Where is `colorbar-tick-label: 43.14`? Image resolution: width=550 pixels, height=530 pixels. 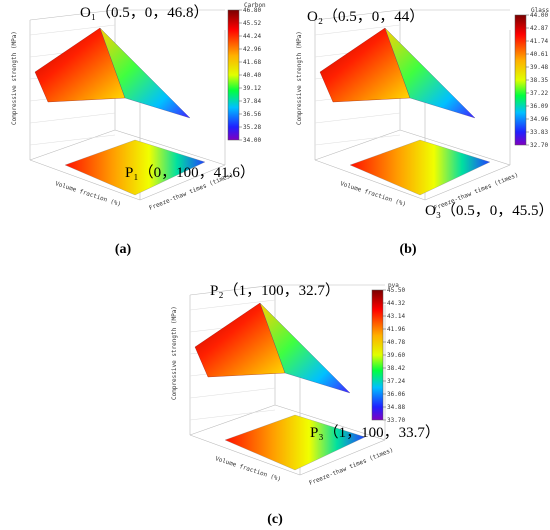
colorbar-tick-label: 43.14 is located at coordinates (396, 316).